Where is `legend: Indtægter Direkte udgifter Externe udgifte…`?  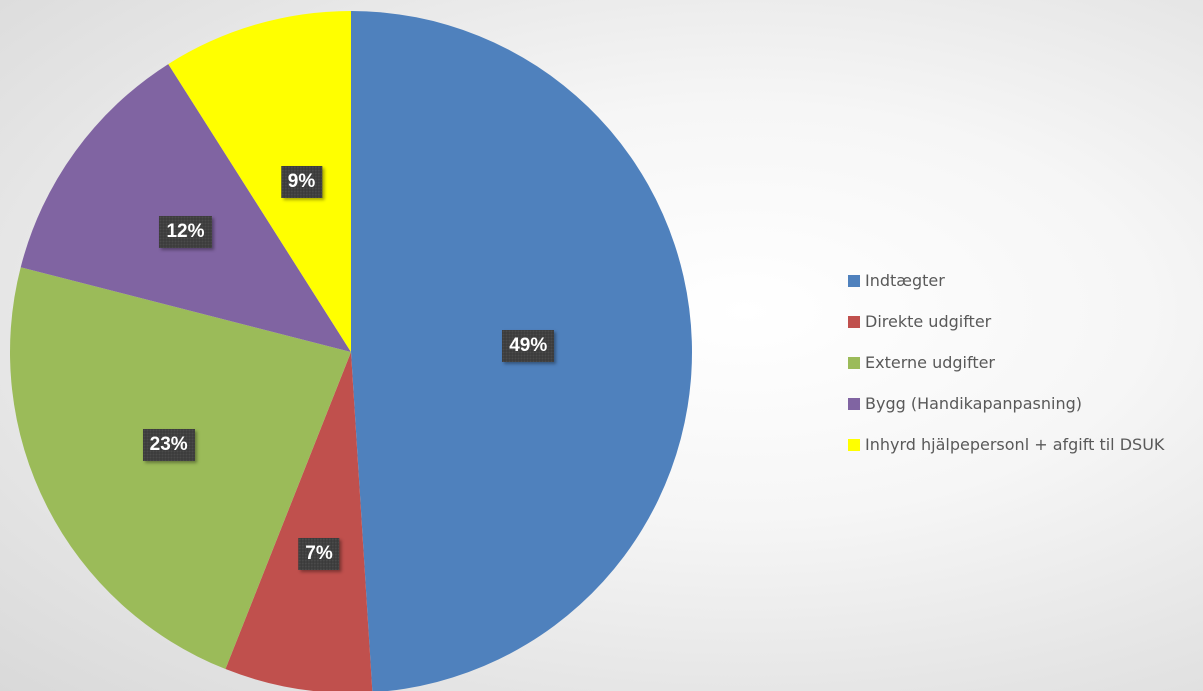 legend: Indtægter Direkte udgifter Externe udgifte… is located at coordinates (1006, 362).